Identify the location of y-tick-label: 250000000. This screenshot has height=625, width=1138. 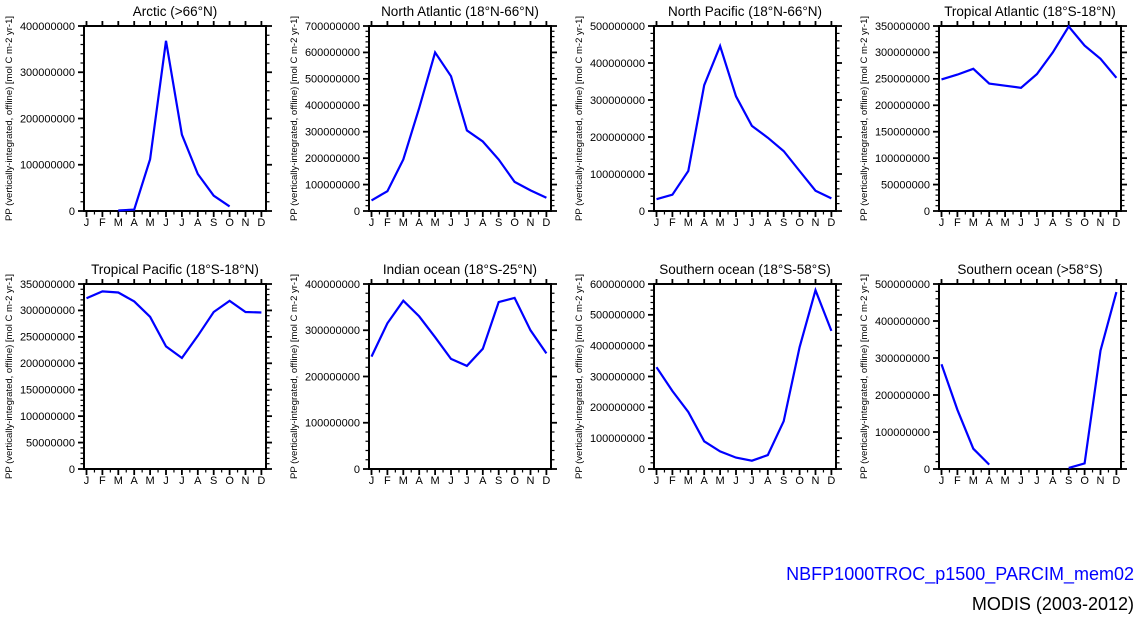
(47, 338).